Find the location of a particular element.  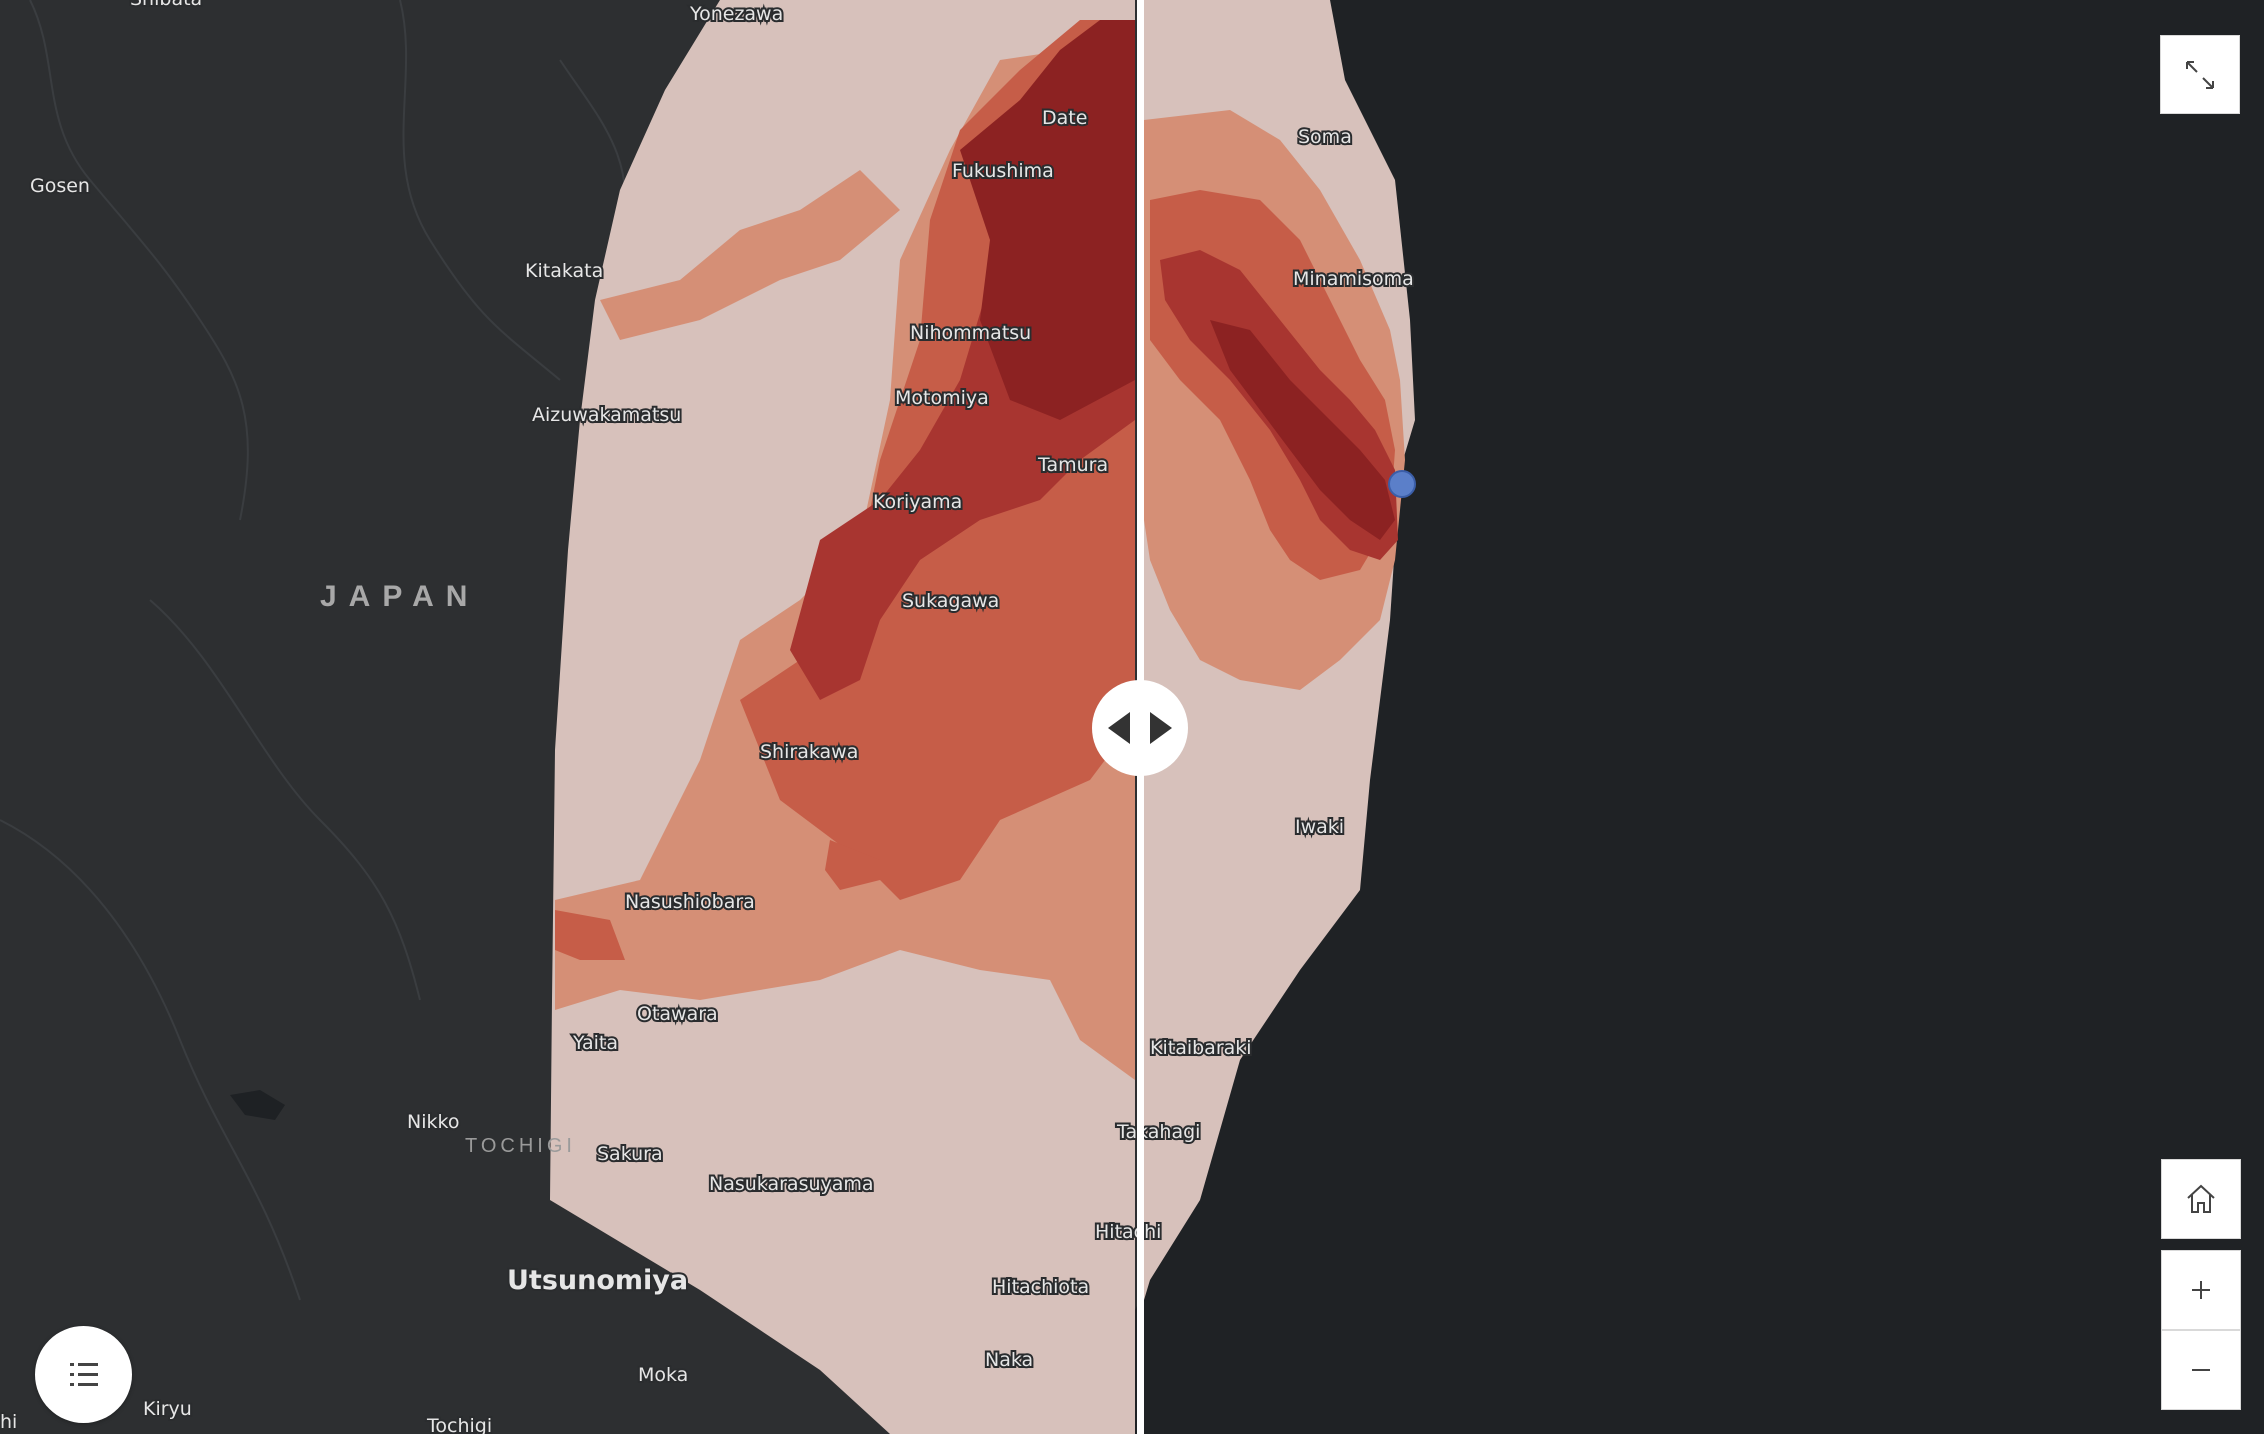

zoom-out-button is located at coordinates (2201, 1370).